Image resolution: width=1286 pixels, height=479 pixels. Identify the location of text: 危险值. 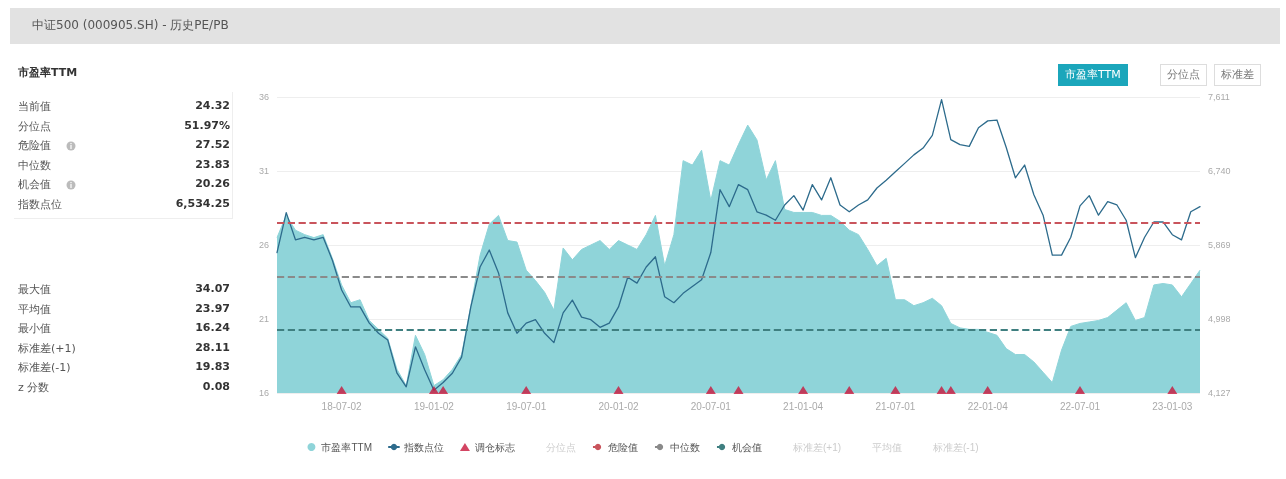
(34, 146).